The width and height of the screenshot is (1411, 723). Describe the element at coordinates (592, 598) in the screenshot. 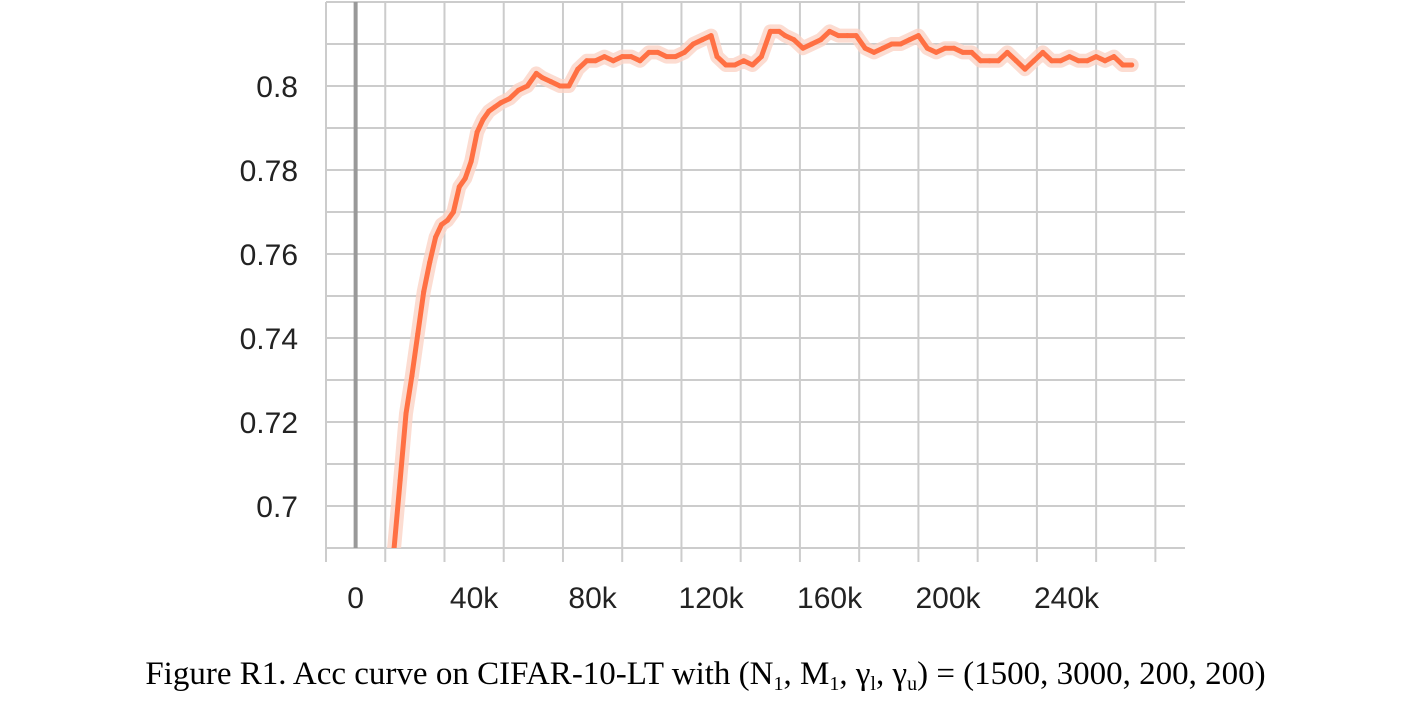

I see `x-tick-label: 80k` at that location.